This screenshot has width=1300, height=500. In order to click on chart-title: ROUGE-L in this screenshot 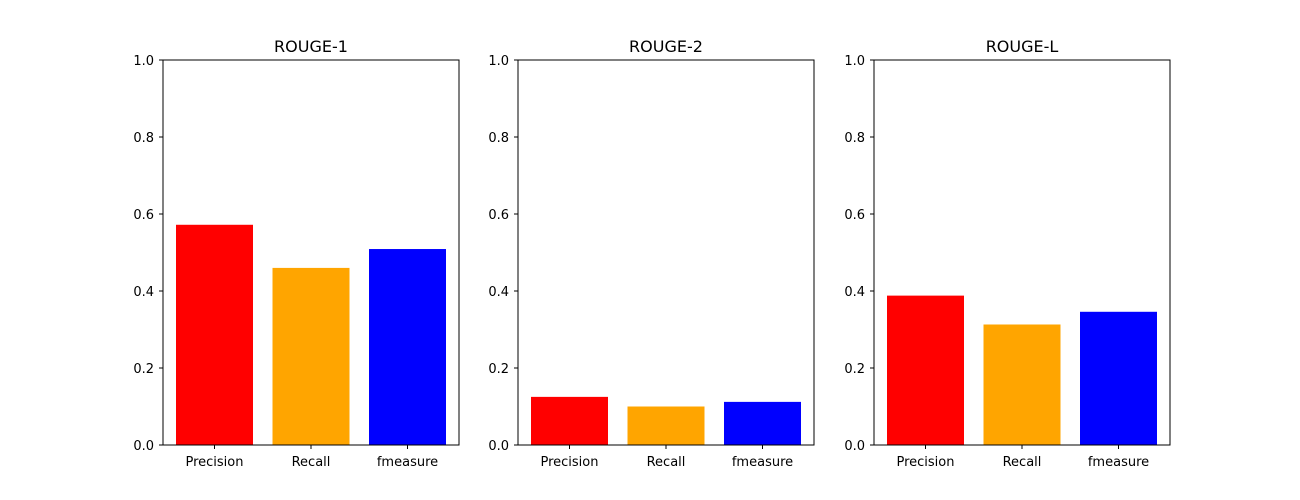, I will do `click(1022, 46)`.